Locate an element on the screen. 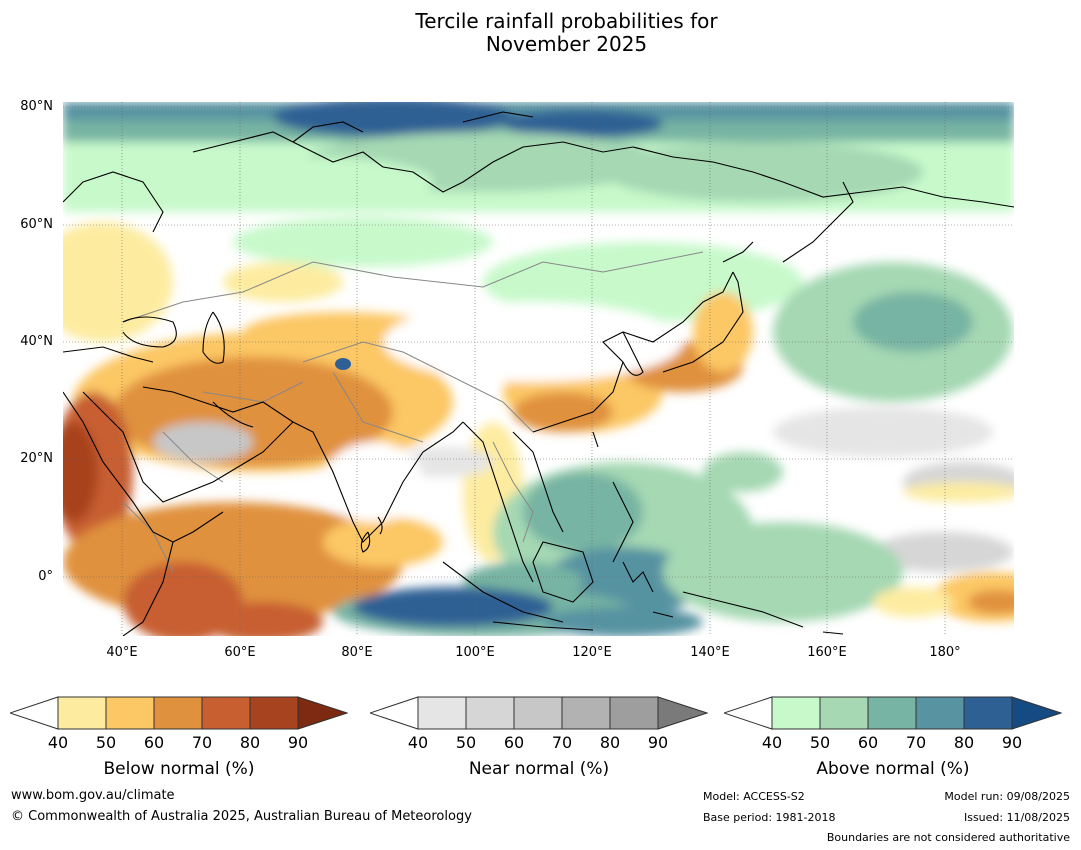  colorbar-below-normal is located at coordinates (179, 713).